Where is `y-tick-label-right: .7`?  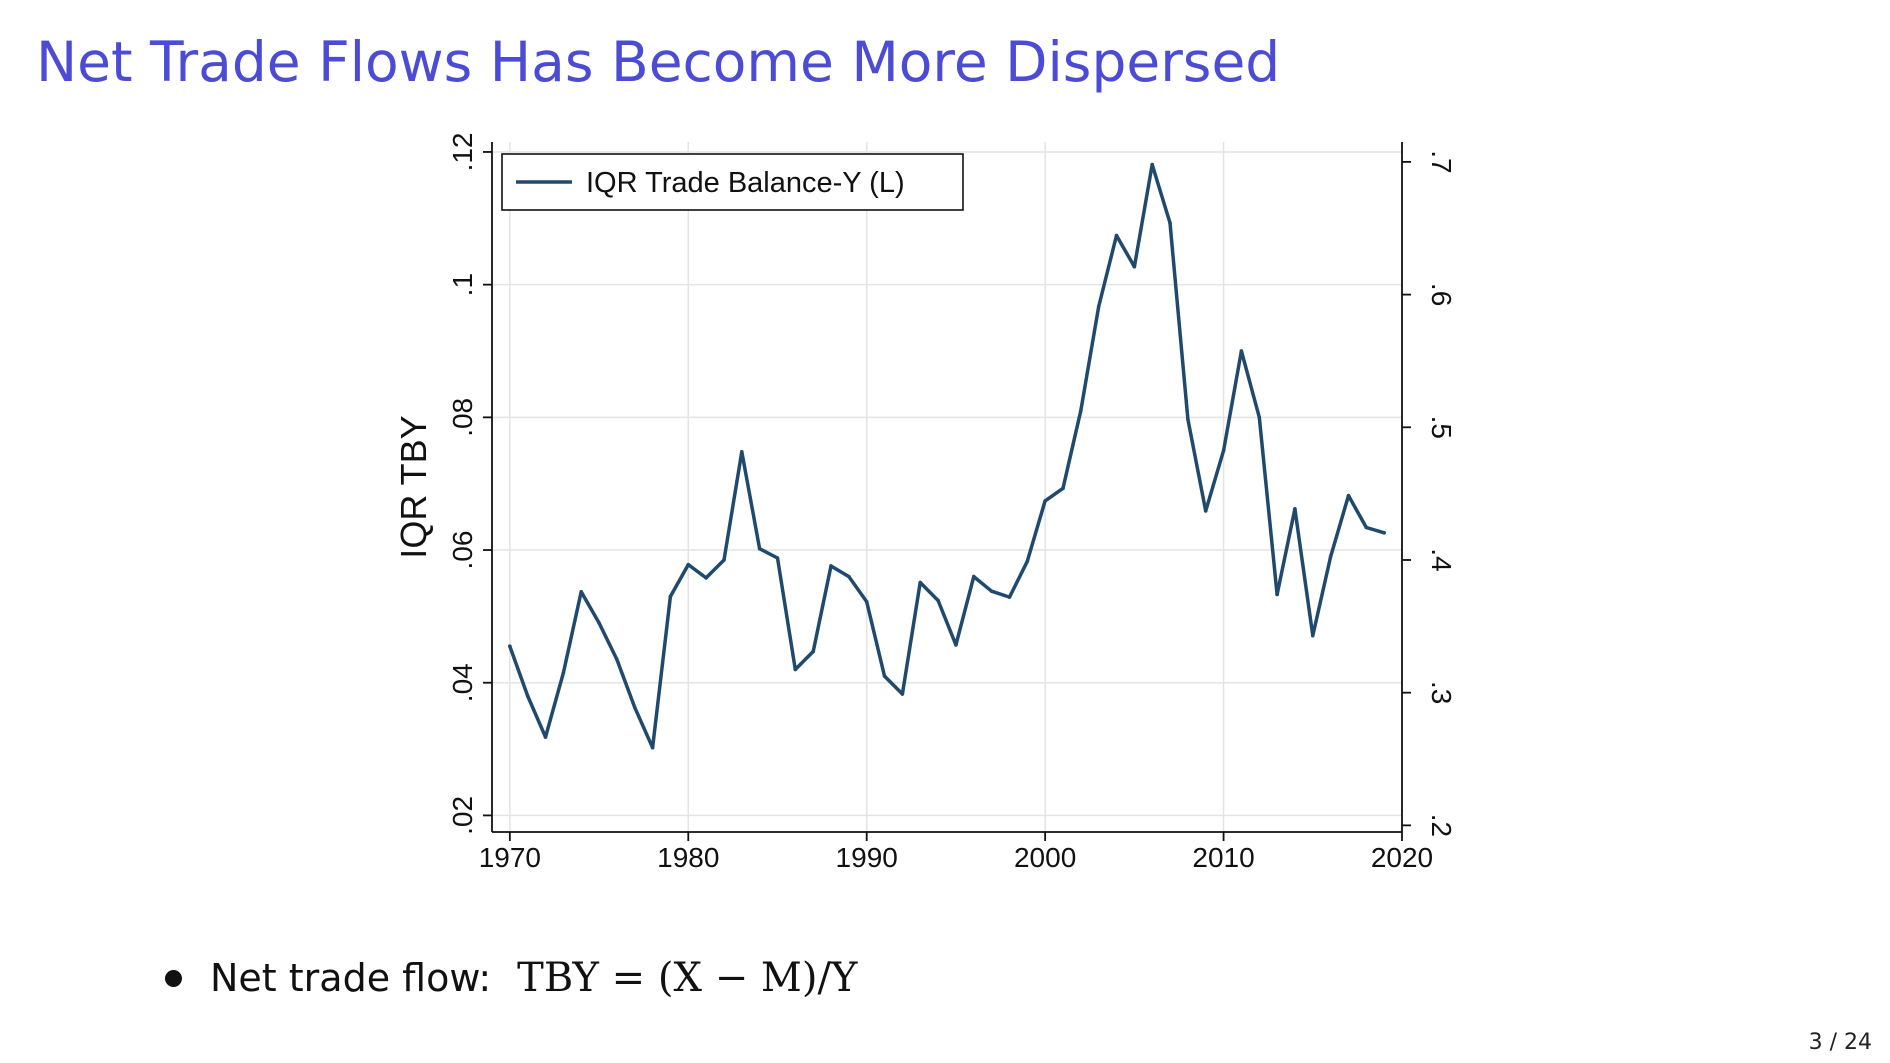 y-tick-label-right: .7 is located at coordinates (1441, 161).